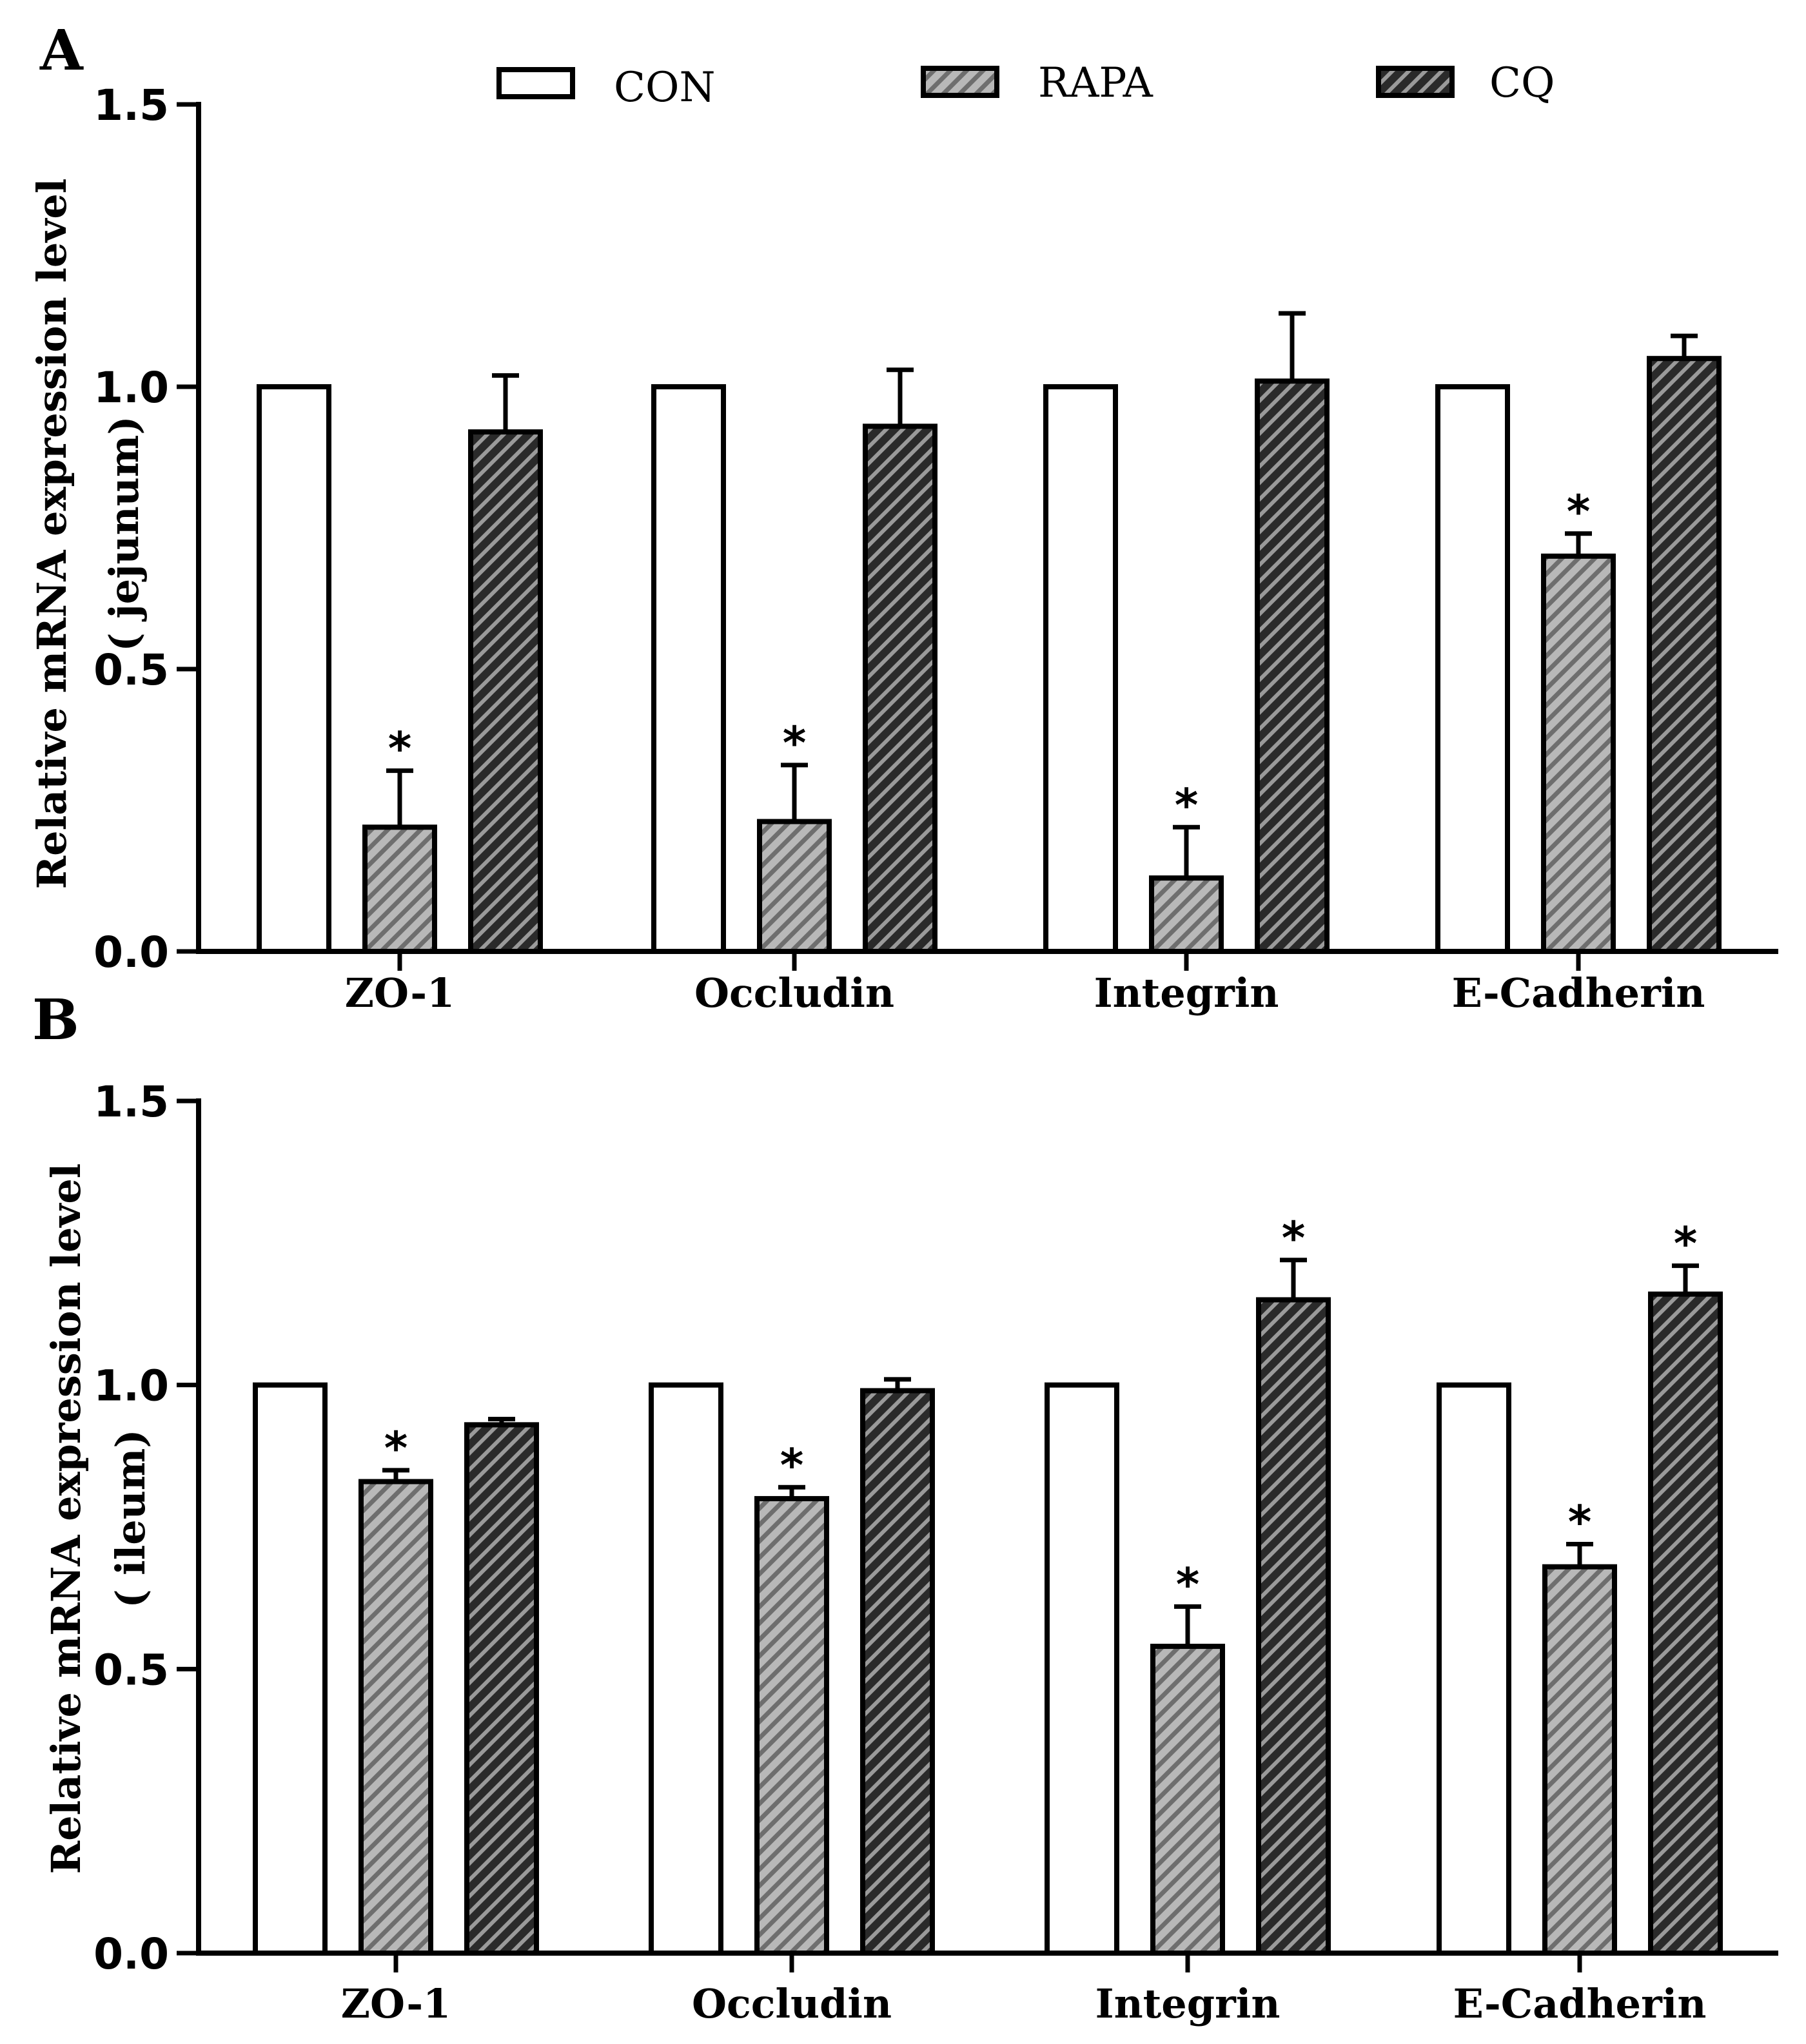 The height and width of the screenshot is (2044, 1806). Describe the element at coordinates (61, 50) in the screenshot. I see `panel-letter-a: A` at that location.